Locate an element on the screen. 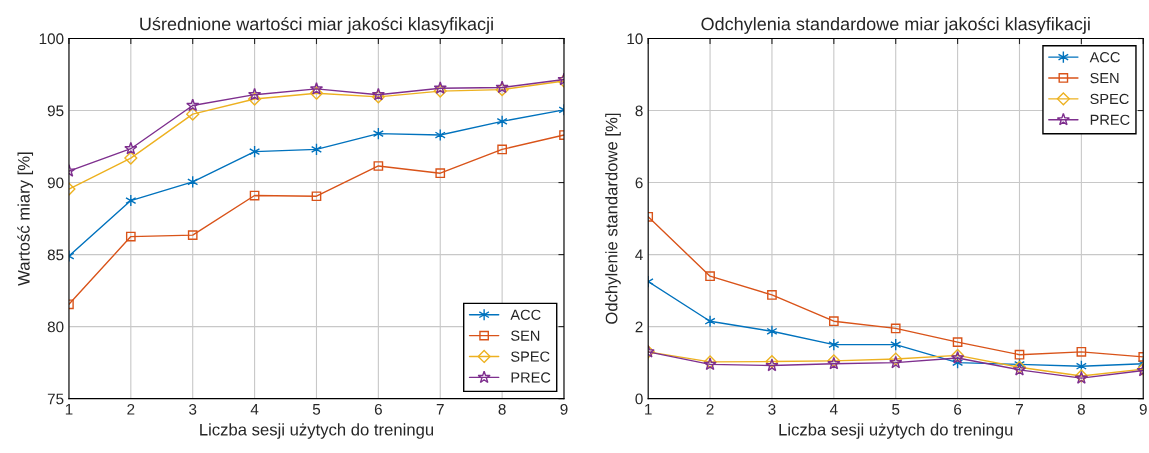  y-tick-label: 85 is located at coordinates (55, 255).